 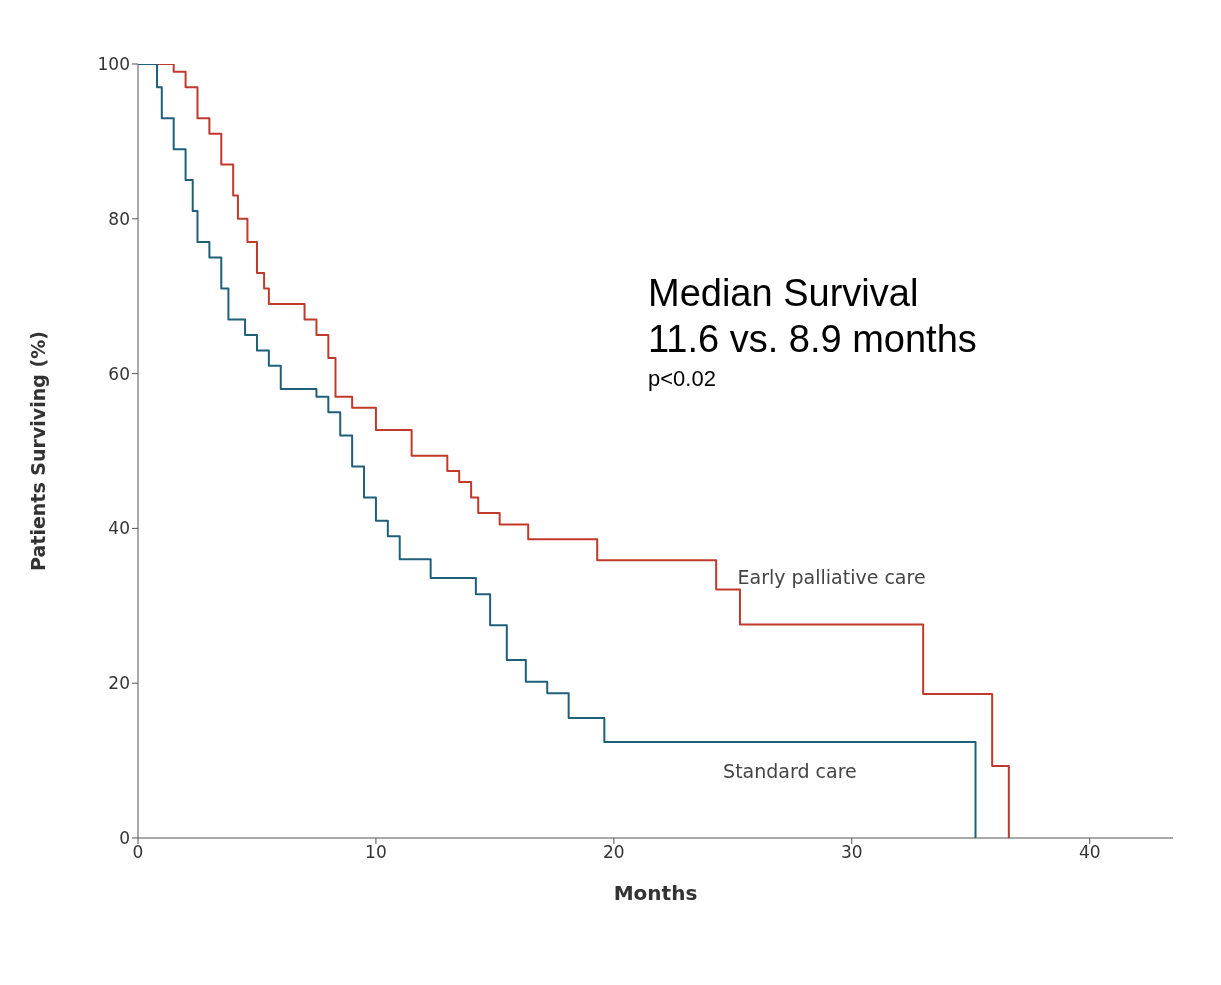 I want to click on y-tick-label: 80, so click(x=119, y=218).